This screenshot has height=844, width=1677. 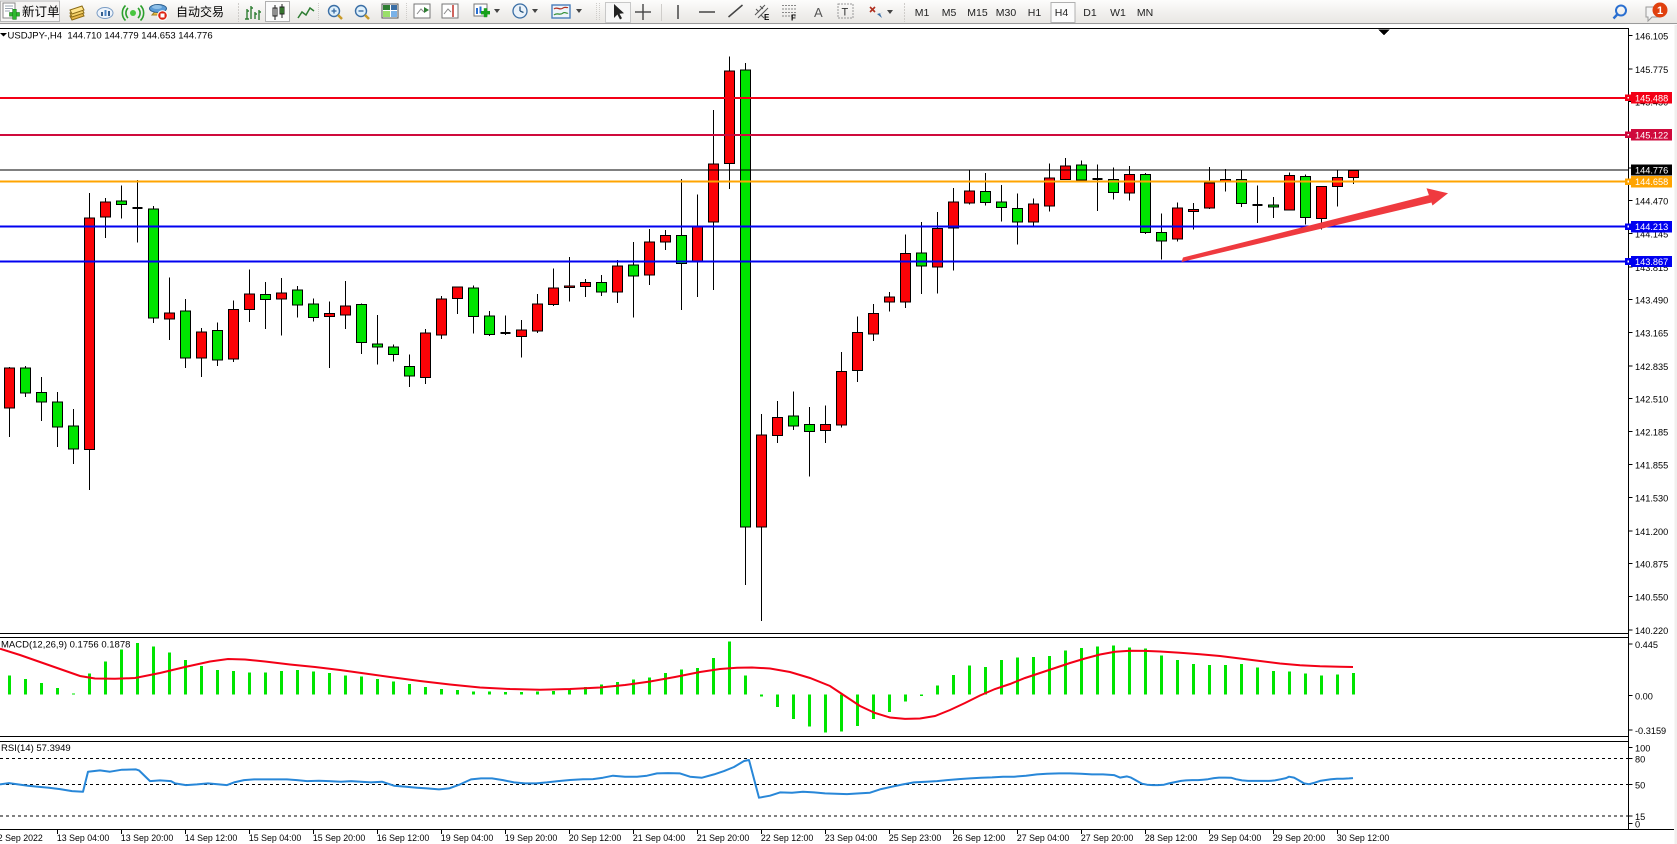 I want to click on svg-text: M1, so click(x=922, y=13).